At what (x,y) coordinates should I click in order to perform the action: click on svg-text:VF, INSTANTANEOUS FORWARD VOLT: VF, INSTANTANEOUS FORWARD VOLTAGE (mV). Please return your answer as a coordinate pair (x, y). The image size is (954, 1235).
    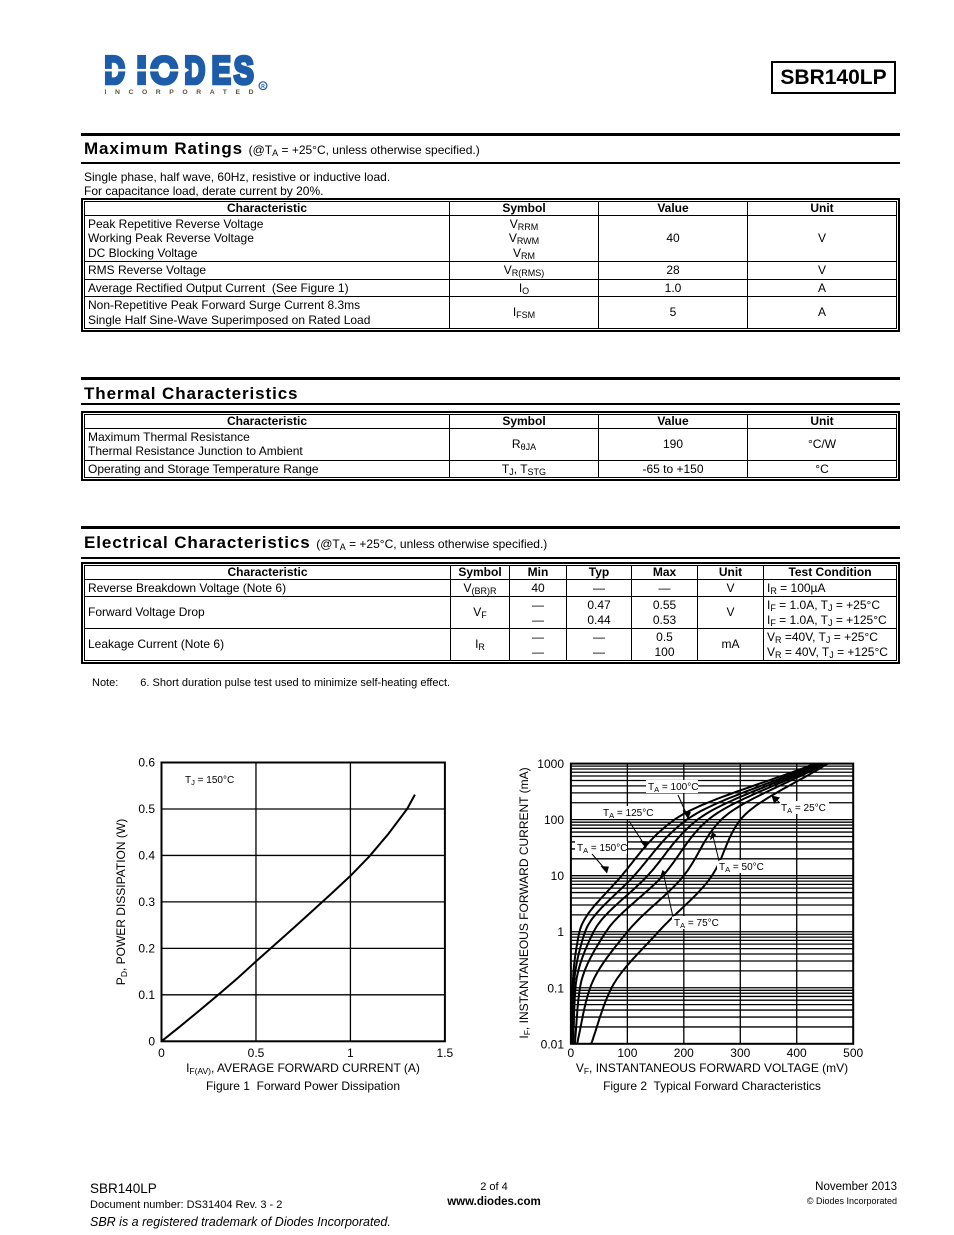
    Looking at the image, I should click on (712, 1068).